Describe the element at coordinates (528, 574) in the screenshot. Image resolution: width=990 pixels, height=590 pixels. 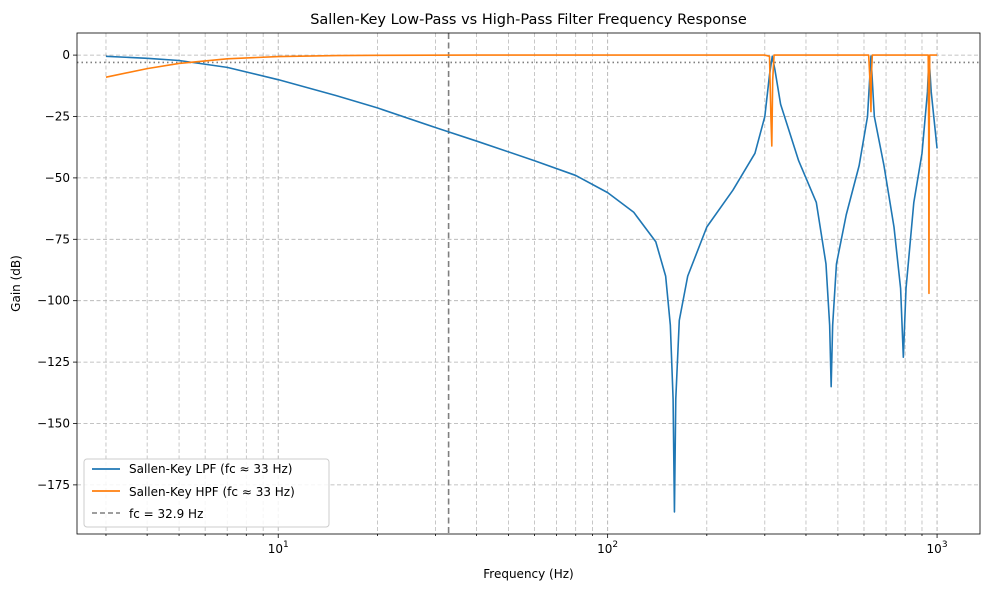
I see `x-axis-label: Frequency (Hz)` at that location.